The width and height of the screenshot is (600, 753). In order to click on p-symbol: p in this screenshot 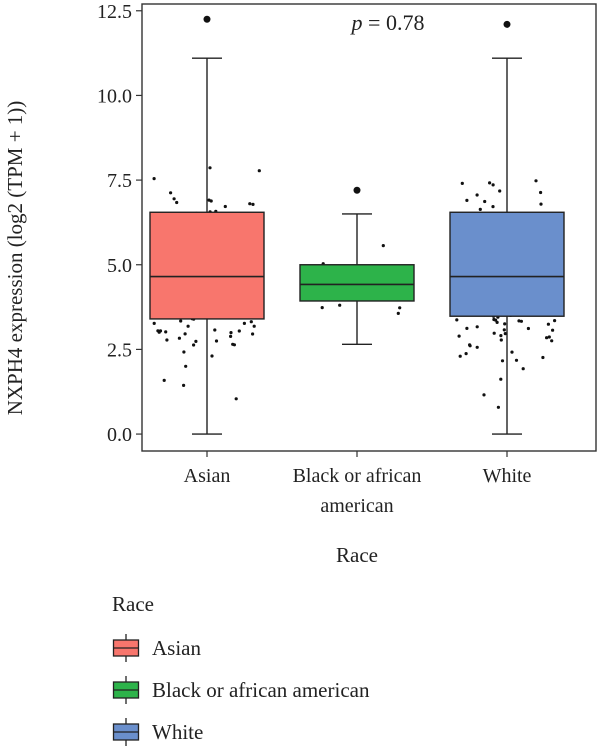, I will do `click(356, 22)`.